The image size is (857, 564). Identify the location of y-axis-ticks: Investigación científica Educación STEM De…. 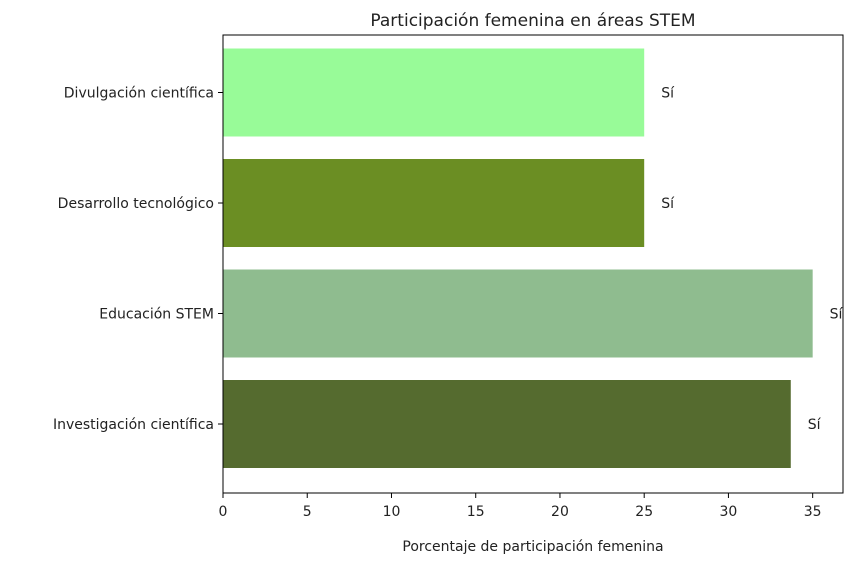
(138, 259).